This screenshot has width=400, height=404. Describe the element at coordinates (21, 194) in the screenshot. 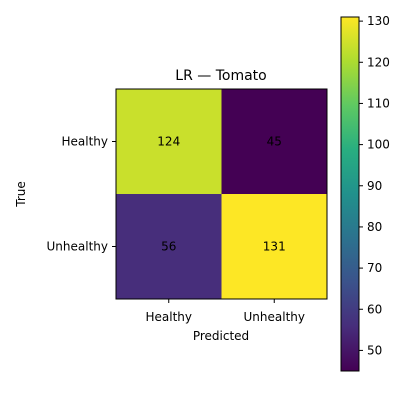

I see `y-axis-label: True` at that location.